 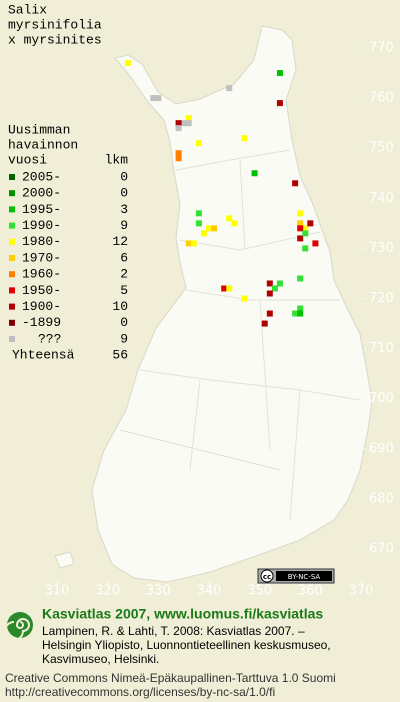 What do you see at coordinates (120, 306) in the screenshot?
I see `legend-count: 10` at bounding box center [120, 306].